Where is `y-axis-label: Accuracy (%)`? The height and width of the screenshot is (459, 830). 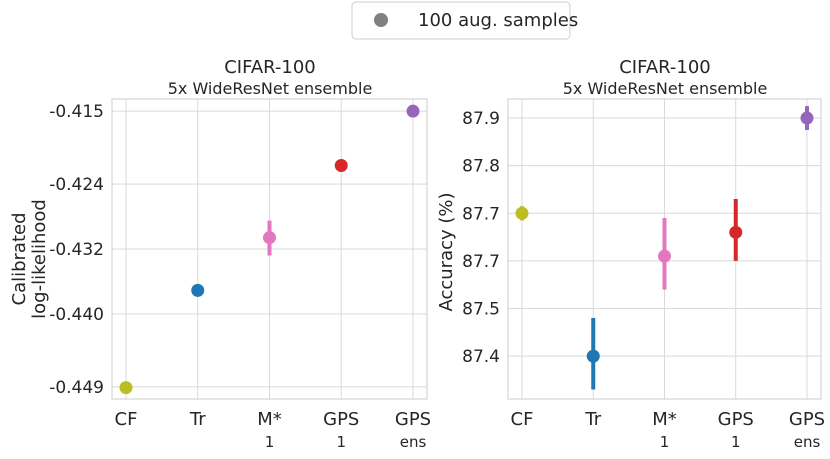 y-axis-label: Accuracy (%) is located at coordinates (446, 251).